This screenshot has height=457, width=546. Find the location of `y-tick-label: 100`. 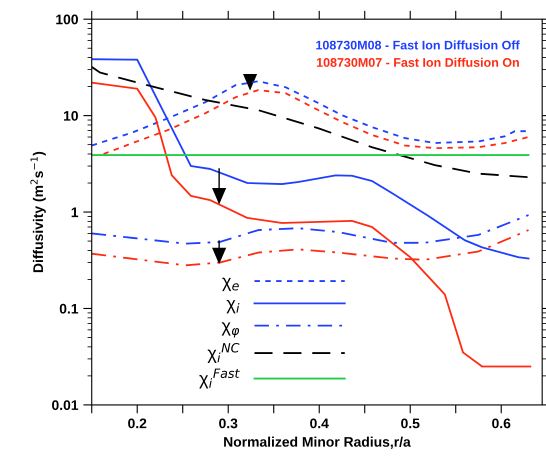

y-tick-label: 100 is located at coordinates (67, 19).